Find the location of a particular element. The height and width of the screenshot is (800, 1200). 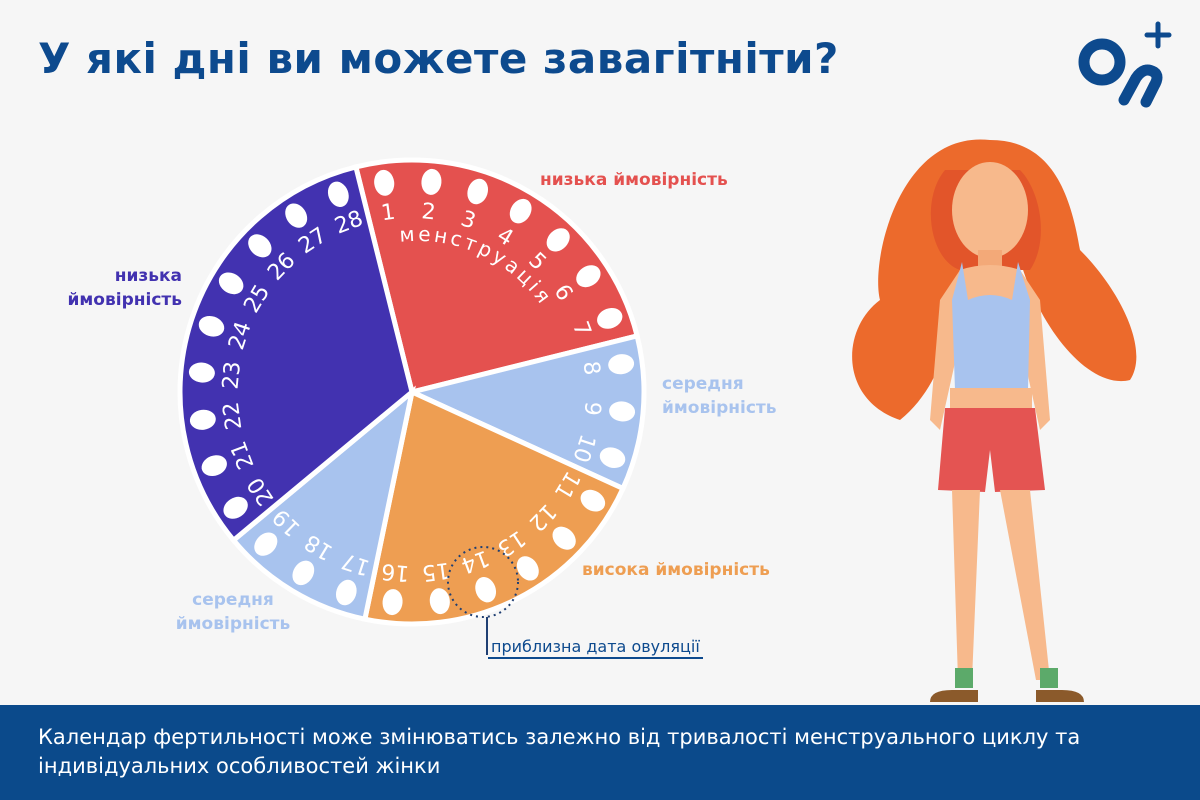

segment-label: висока ймовірність is located at coordinates (676, 570).